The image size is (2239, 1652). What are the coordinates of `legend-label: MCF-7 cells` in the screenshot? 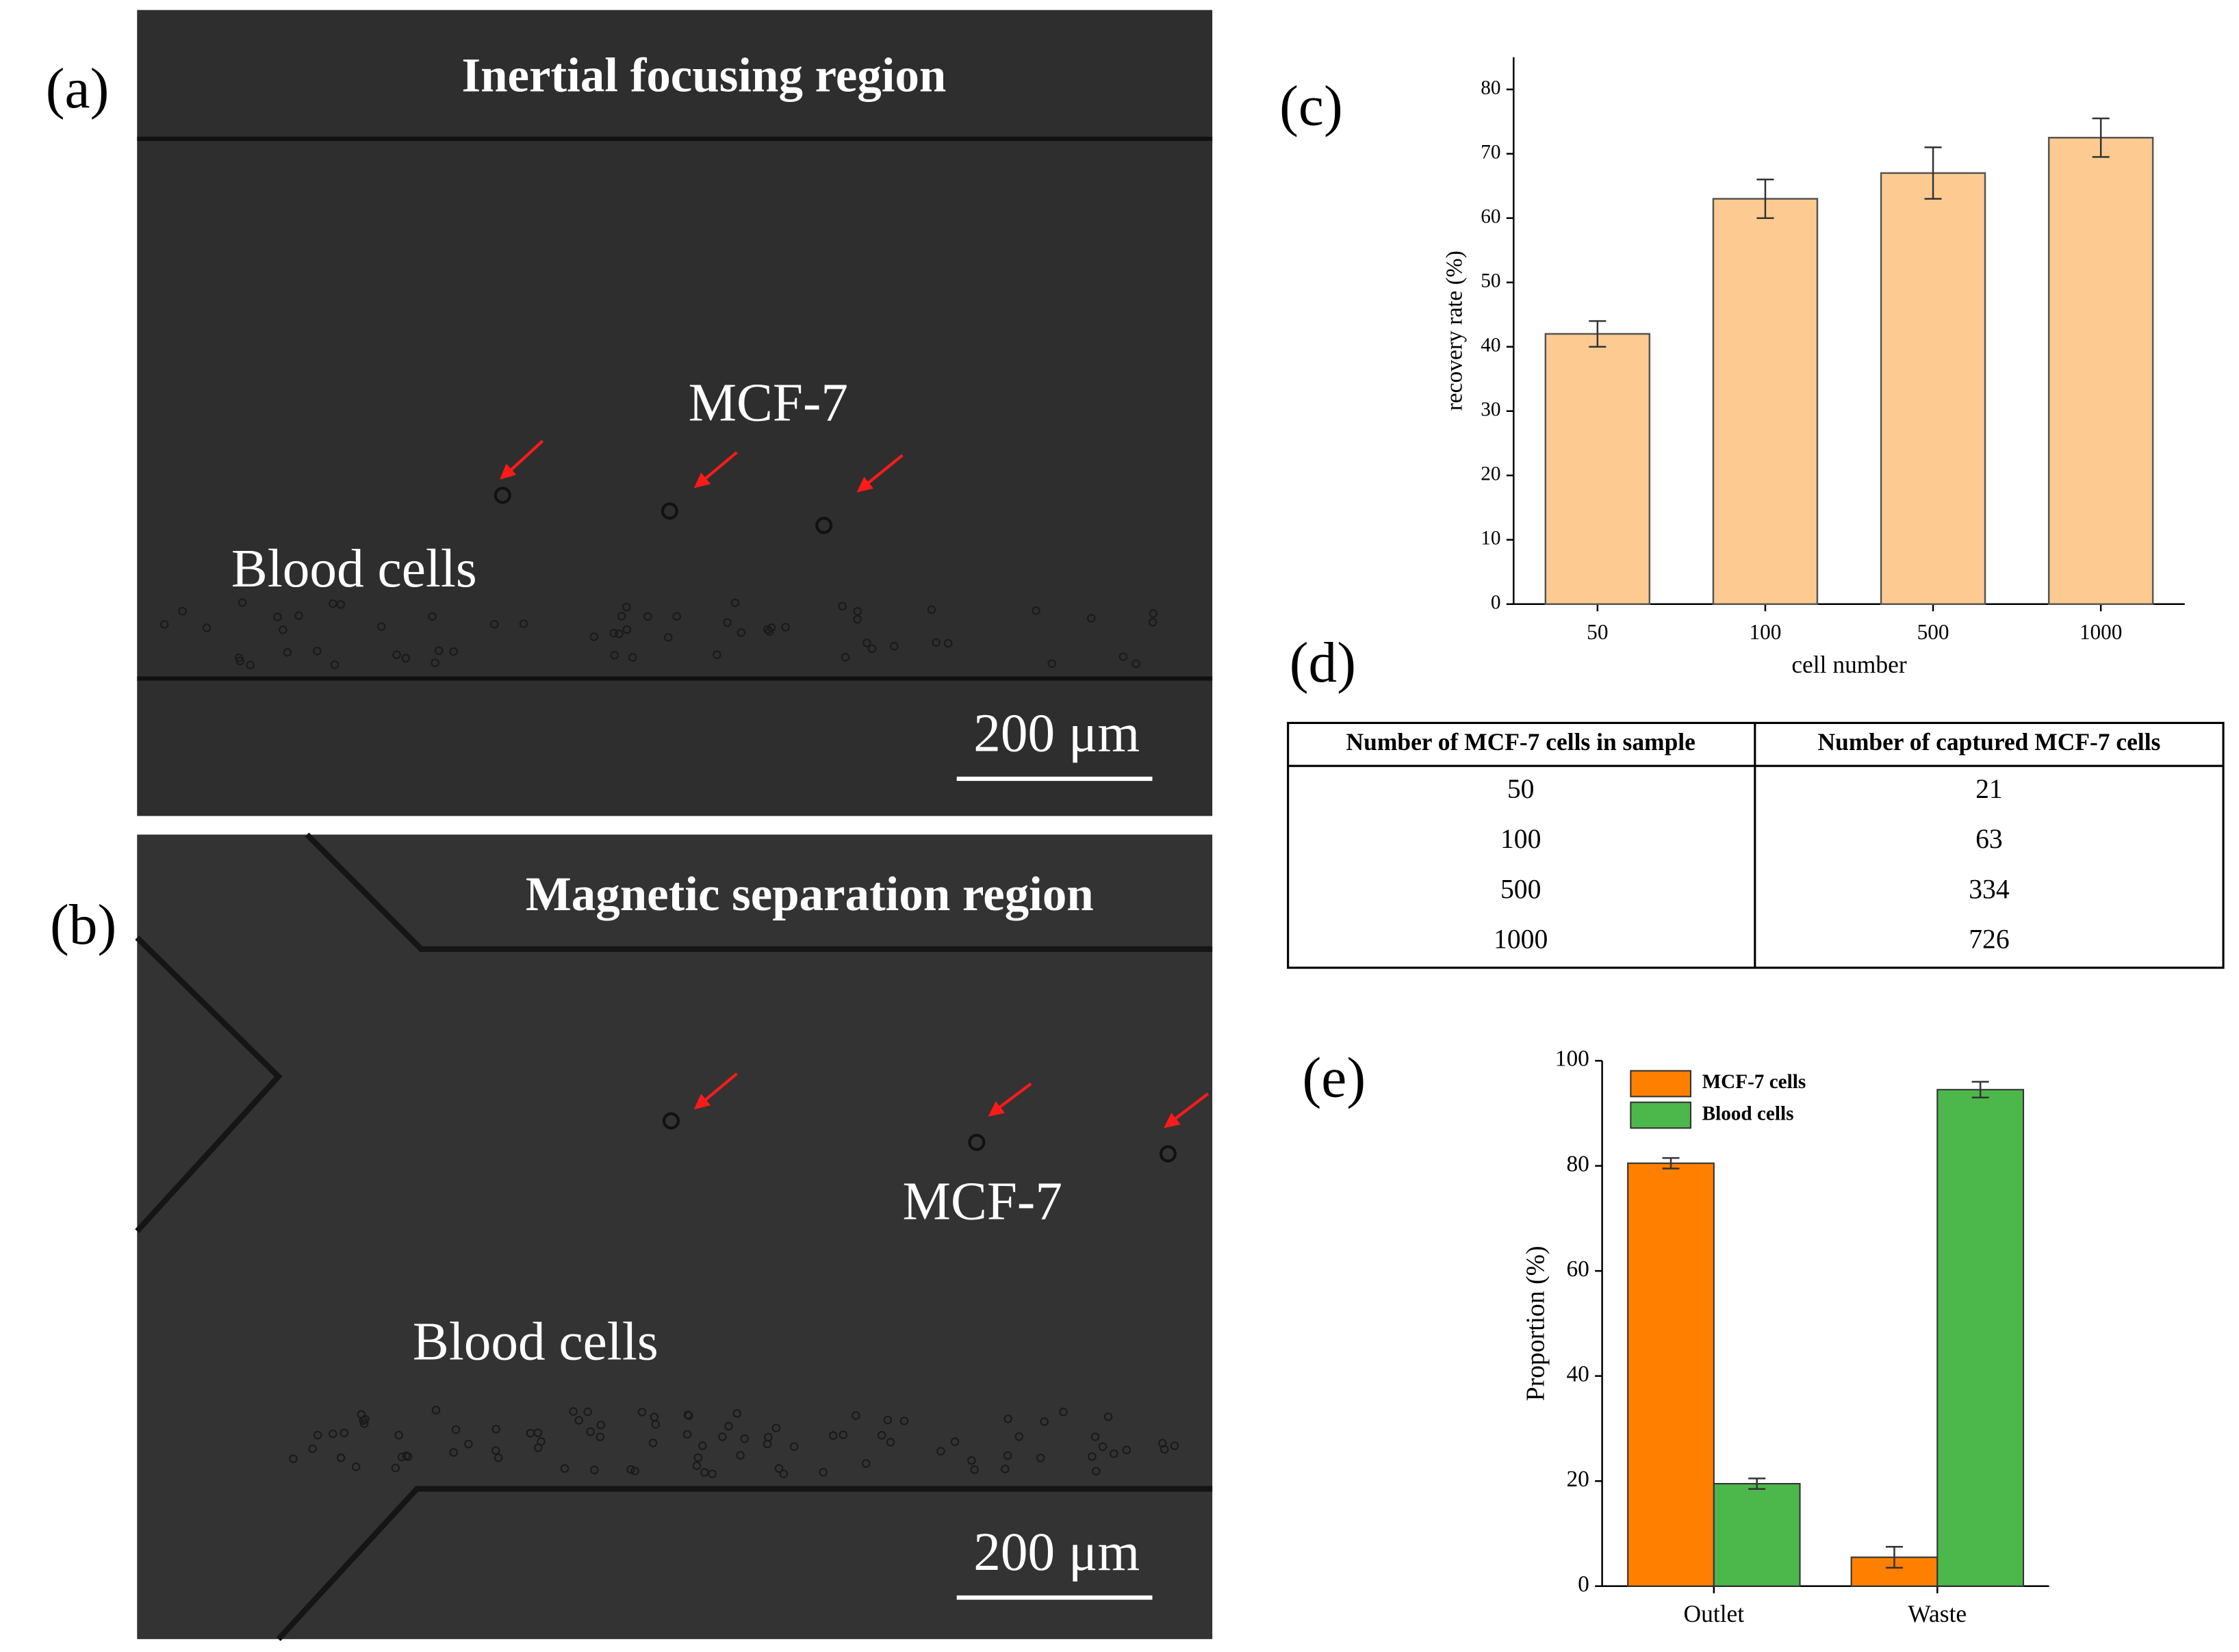 It's located at (1754, 1082).